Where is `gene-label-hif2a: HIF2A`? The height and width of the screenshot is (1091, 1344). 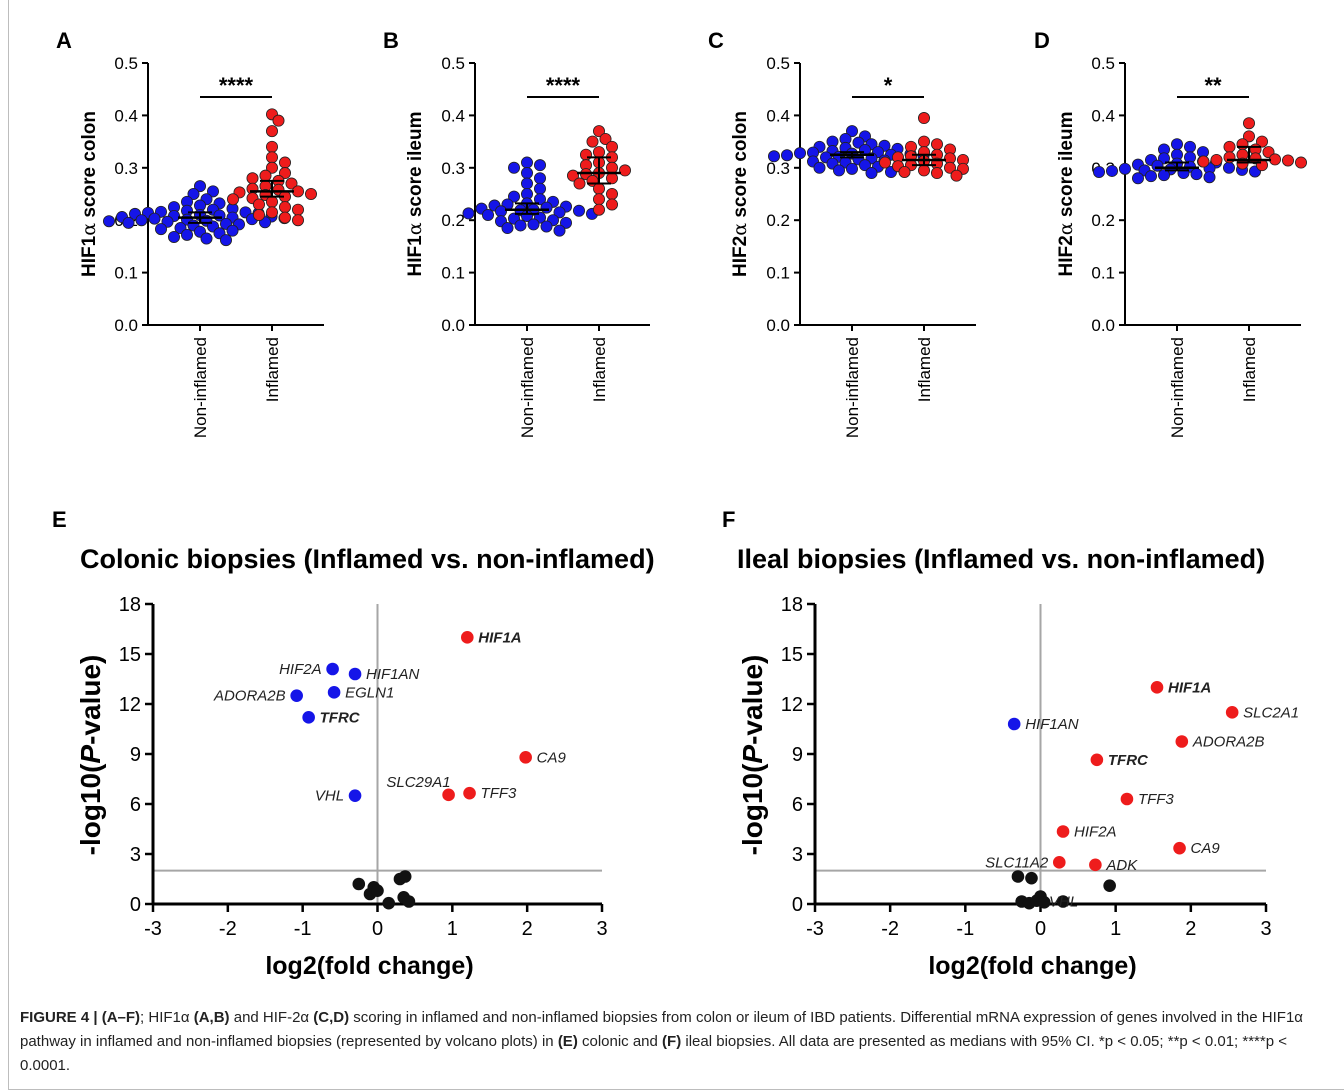
gene-label-hif2a: HIF2A is located at coordinates (1095, 832).